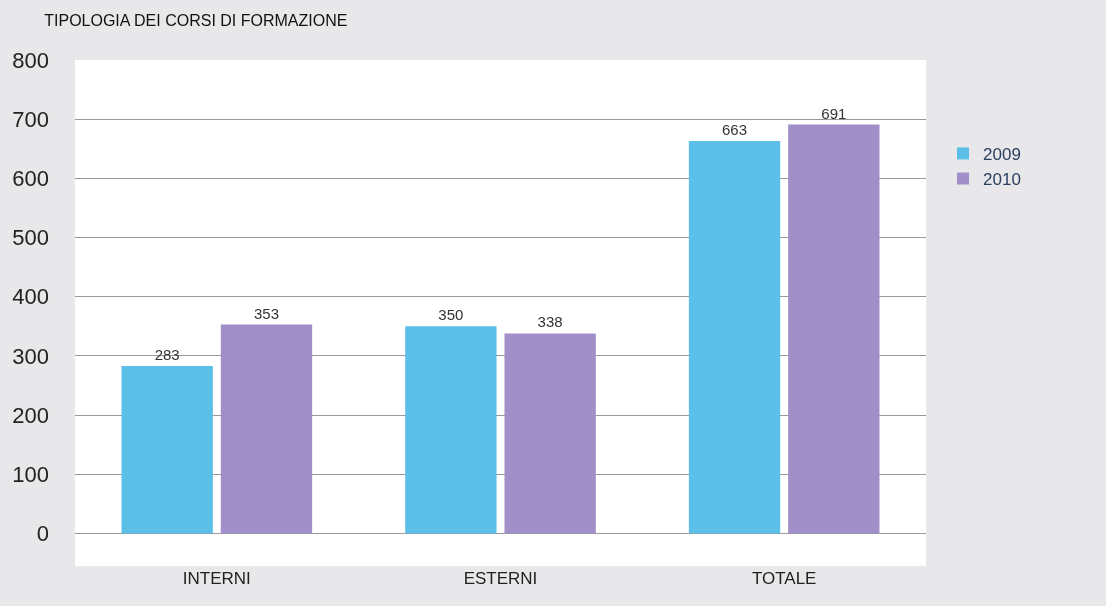  Describe the element at coordinates (42, 534) in the screenshot. I see `y-tick-label: 0` at that location.